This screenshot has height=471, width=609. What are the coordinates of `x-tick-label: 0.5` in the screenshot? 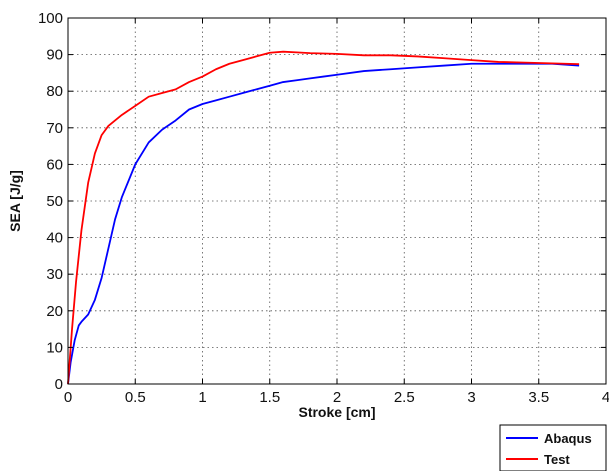 It's located at (135, 397).